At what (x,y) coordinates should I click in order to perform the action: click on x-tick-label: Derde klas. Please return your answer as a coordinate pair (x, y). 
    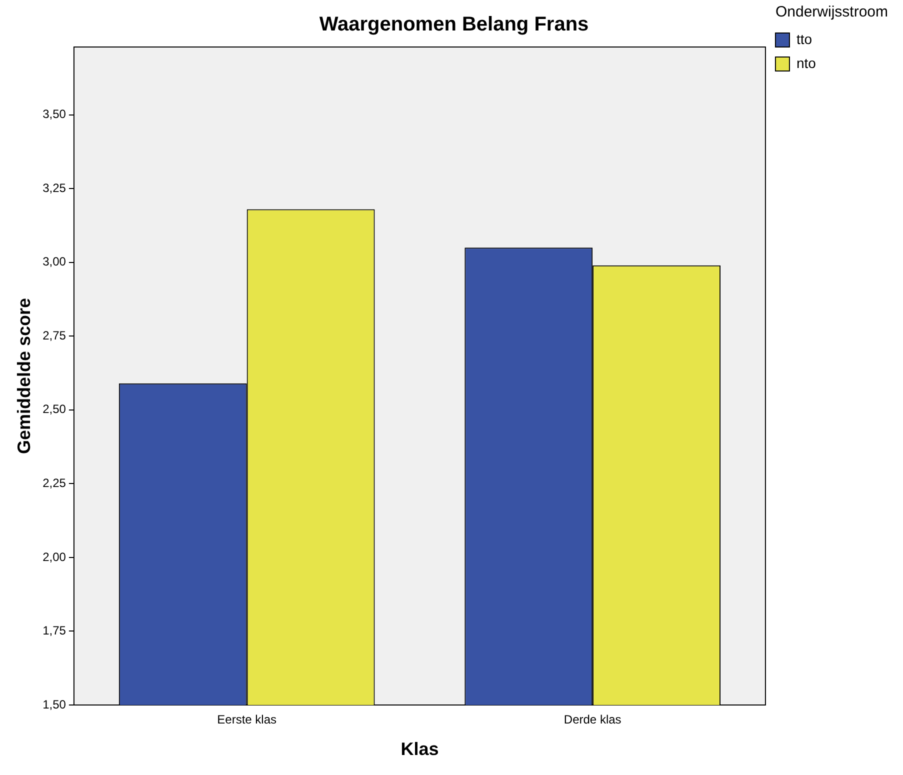
    Looking at the image, I should click on (593, 719).